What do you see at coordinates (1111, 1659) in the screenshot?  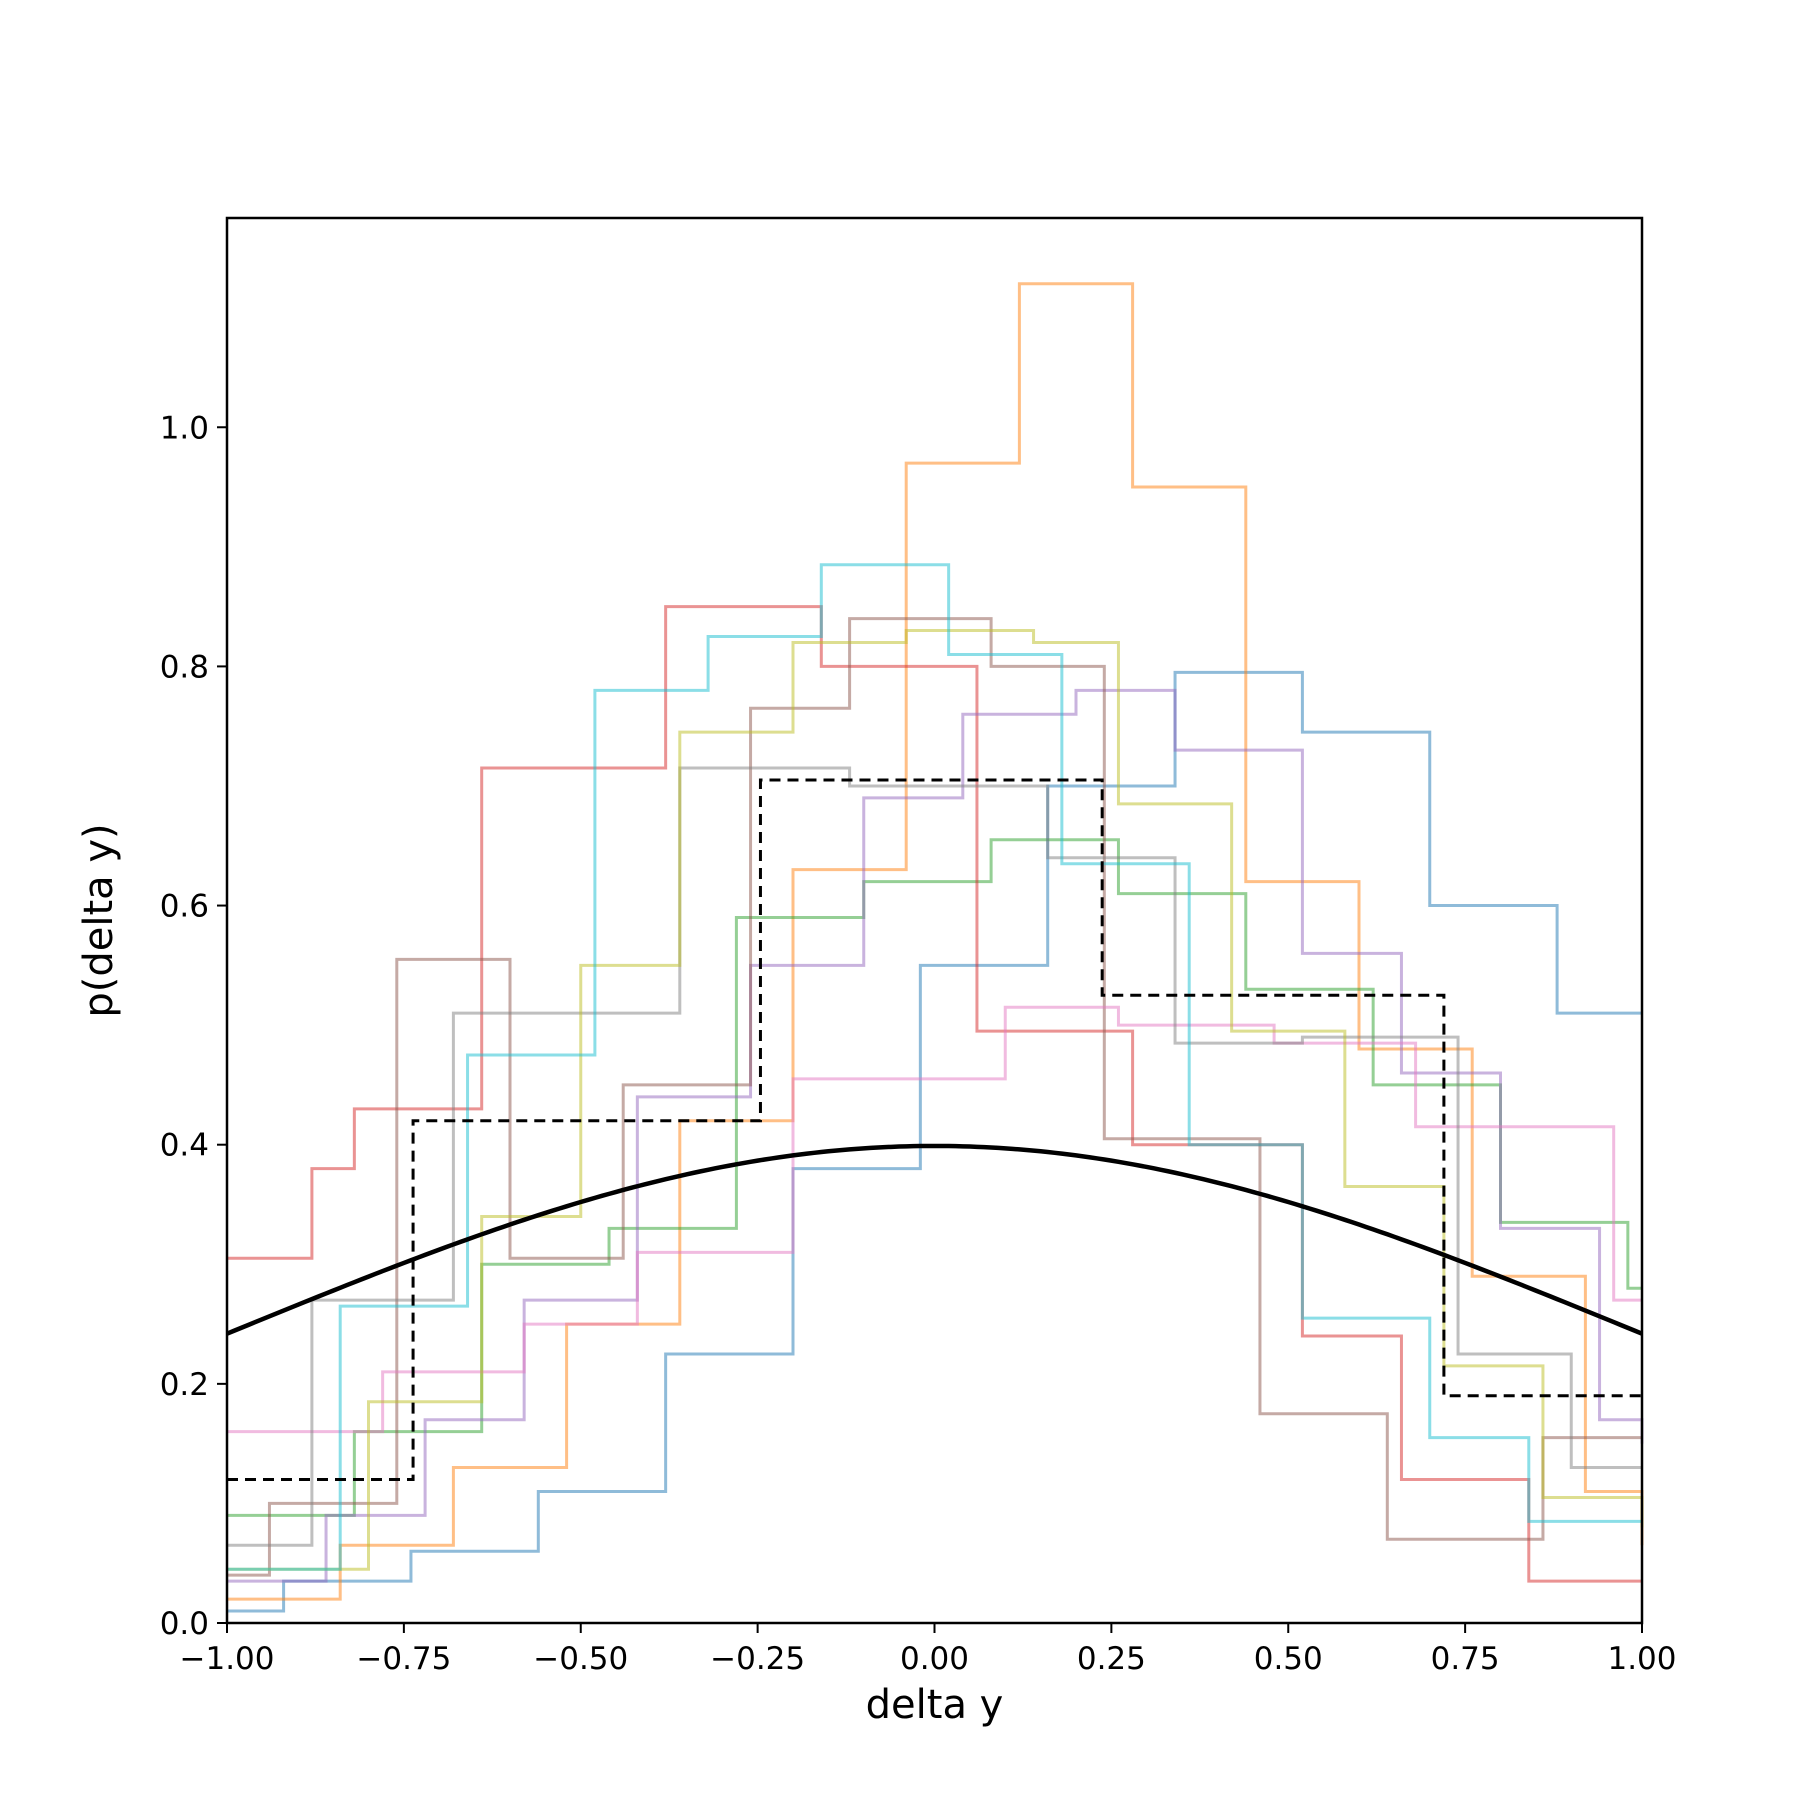 I see `x-tick-label: 0.25` at bounding box center [1111, 1659].